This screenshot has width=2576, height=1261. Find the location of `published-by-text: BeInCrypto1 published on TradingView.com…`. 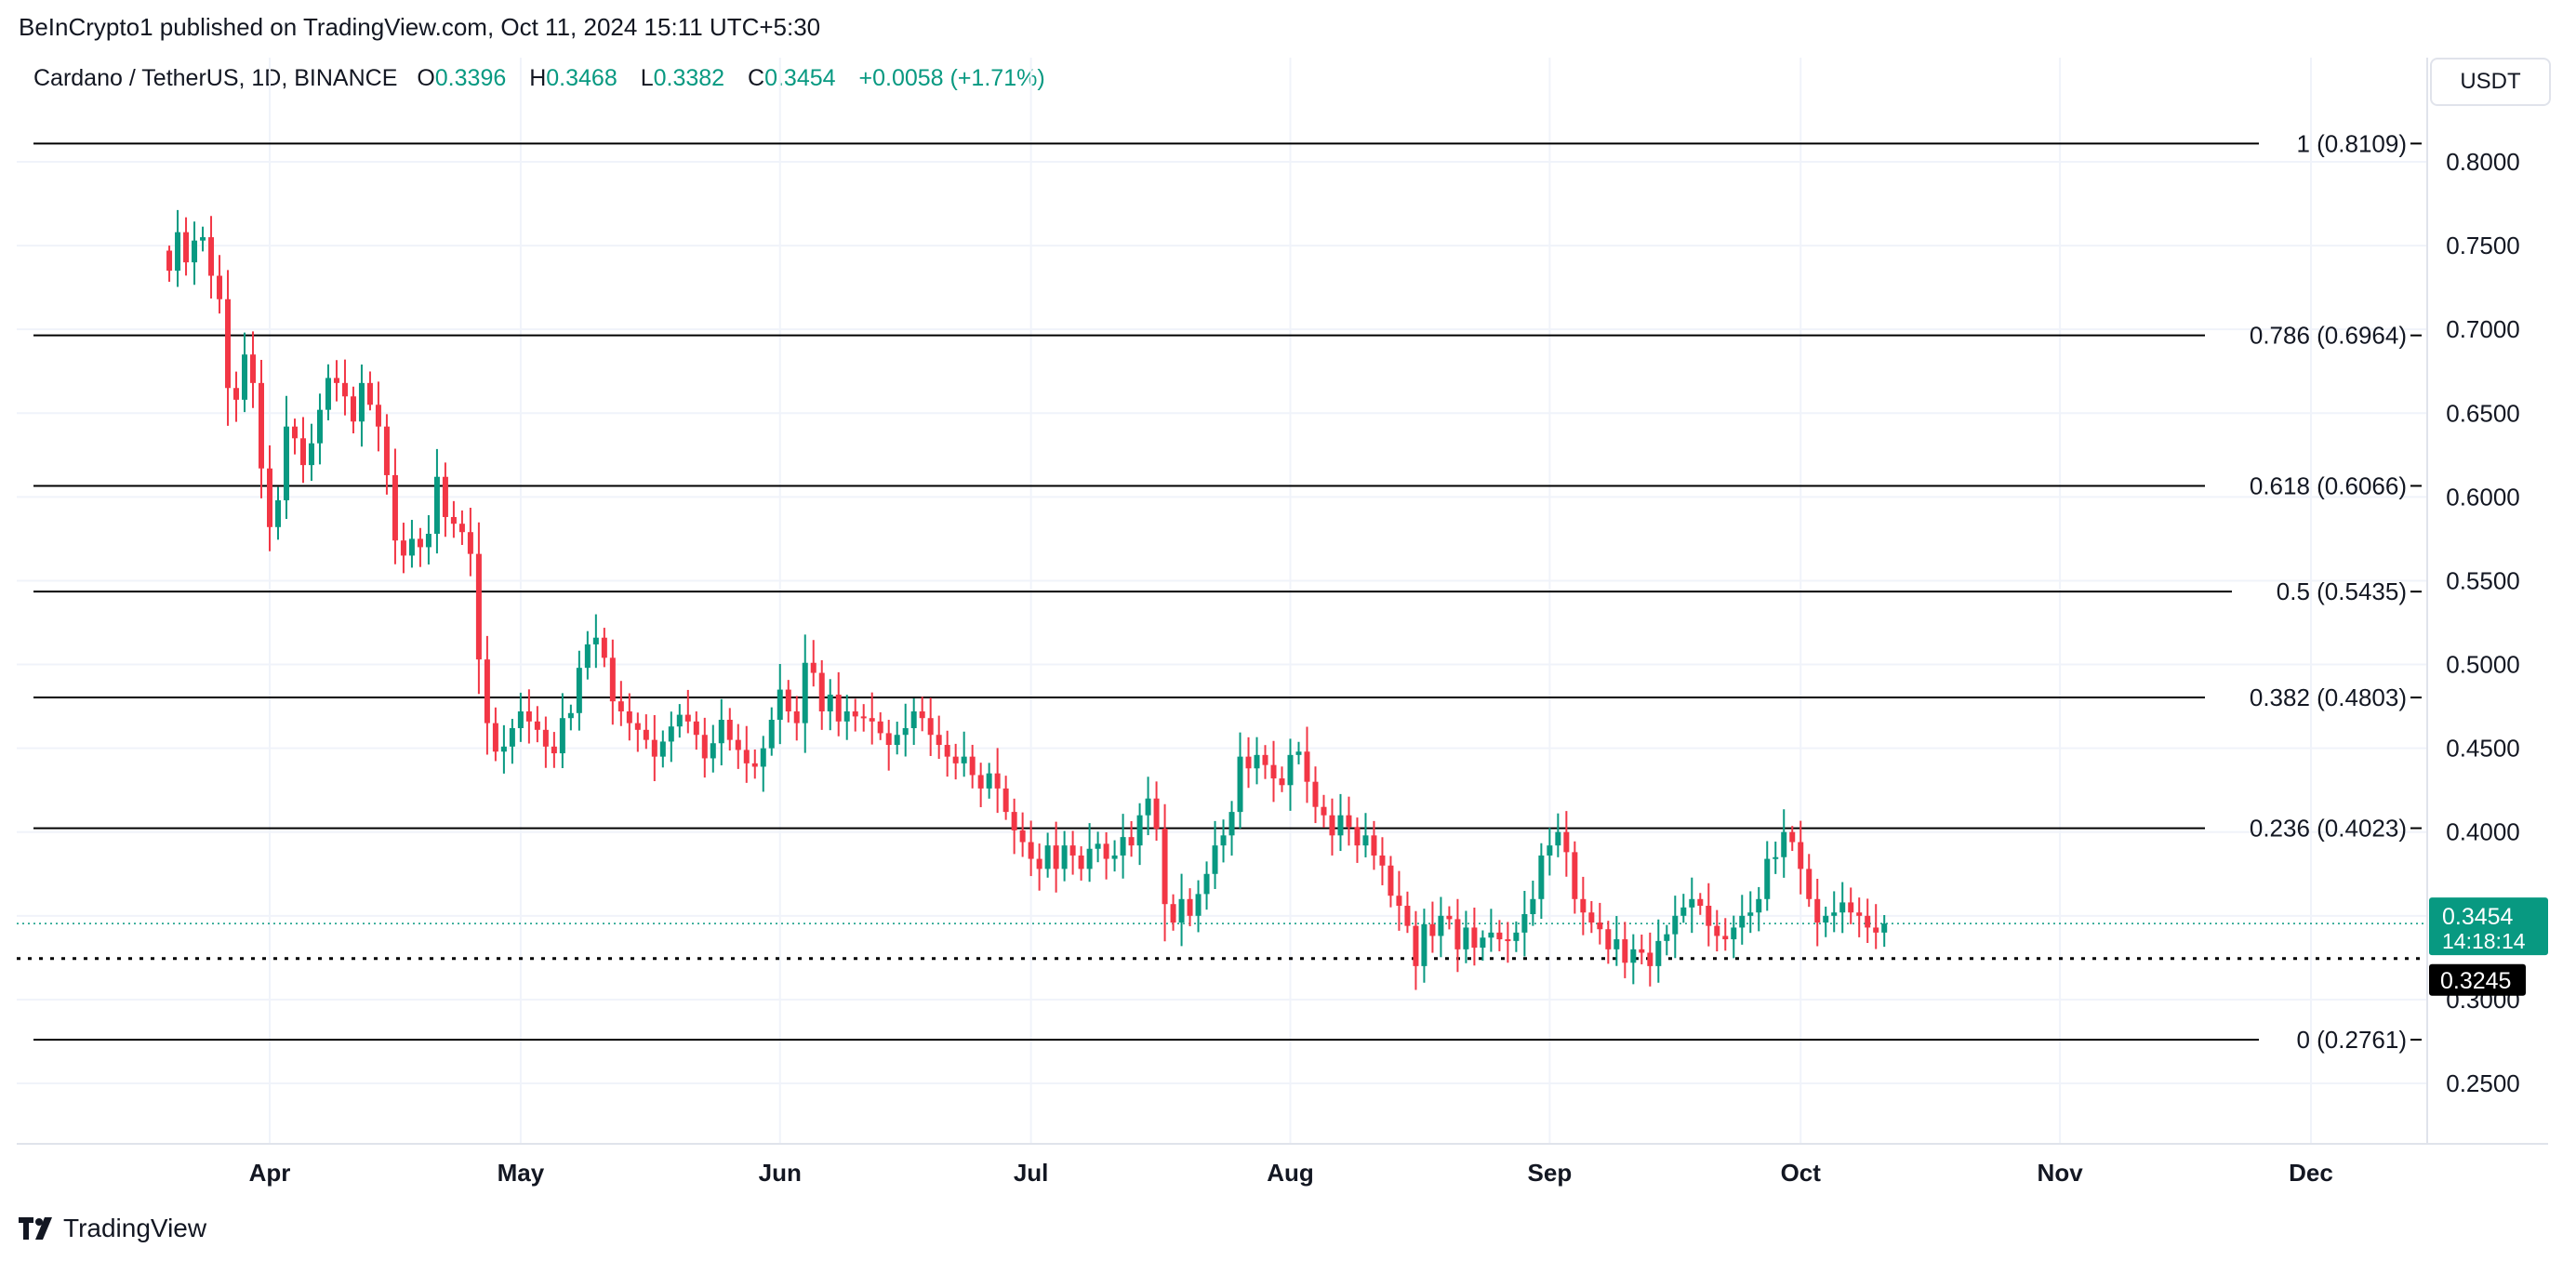

published-by-text: BeInCrypto1 published on TradingView.com… is located at coordinates (420, 27).